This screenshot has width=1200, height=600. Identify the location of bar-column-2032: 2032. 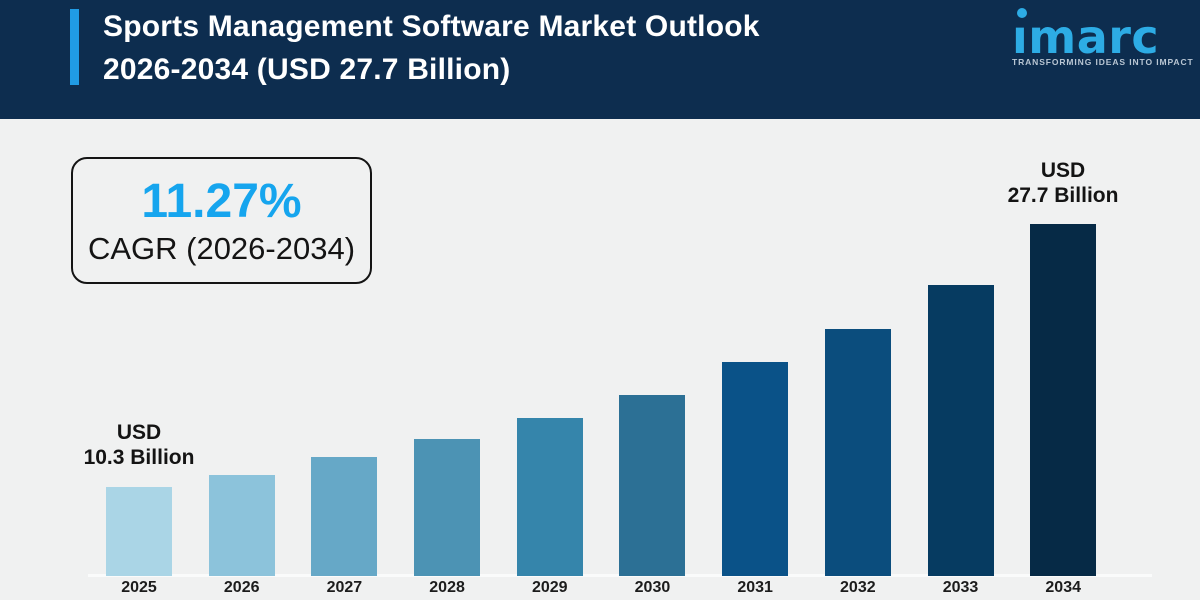
(857, 462).